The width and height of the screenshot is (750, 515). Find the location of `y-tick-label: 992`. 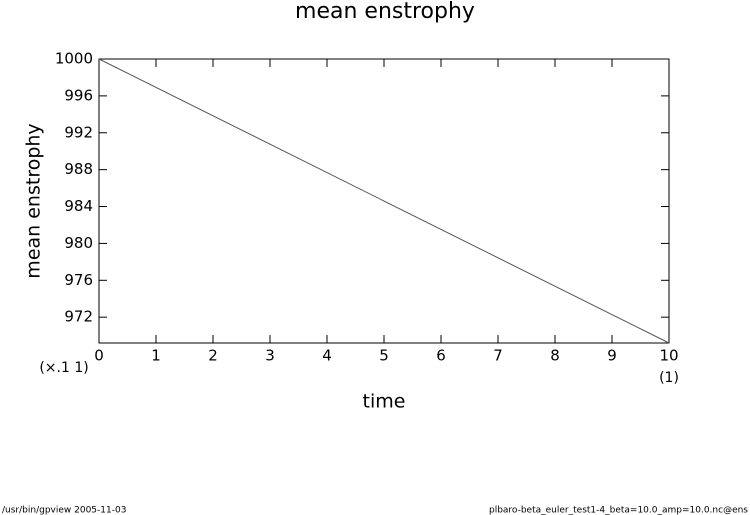

y-tick-label: 992 is located at coordinates (78, 132).